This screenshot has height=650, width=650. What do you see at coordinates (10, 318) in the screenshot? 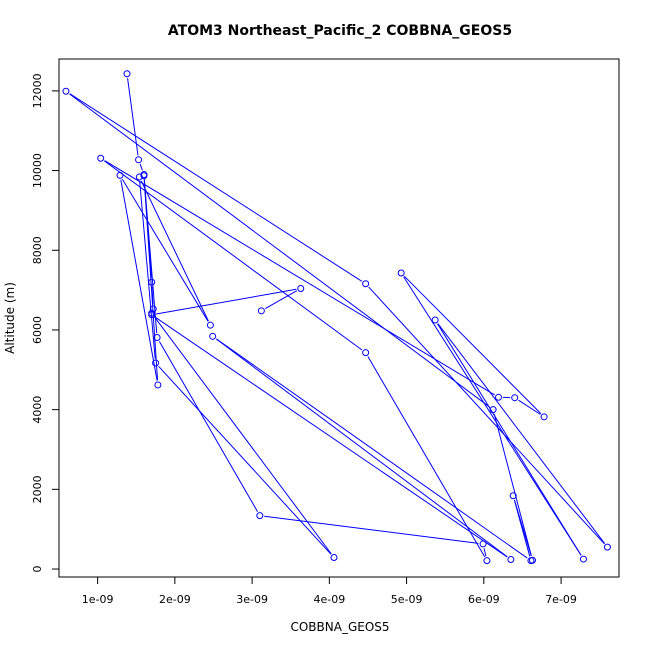
I see `y-axis-label: Altitude (m)` at bounding box center [10, 318].